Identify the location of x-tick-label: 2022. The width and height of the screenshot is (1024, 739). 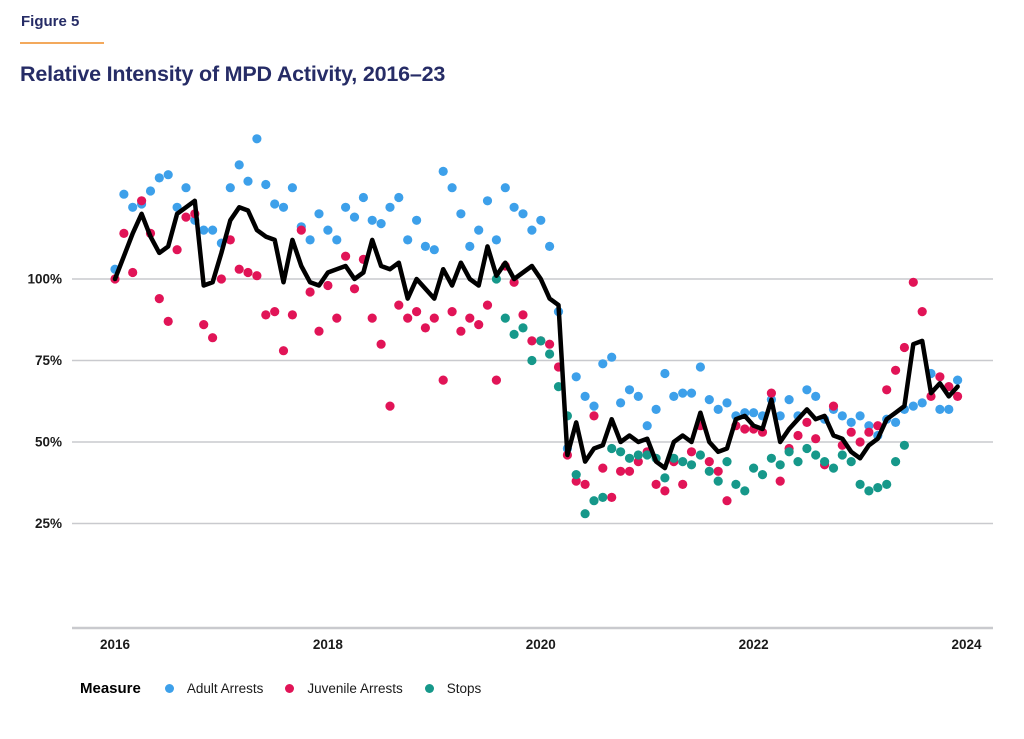
(754, 644).